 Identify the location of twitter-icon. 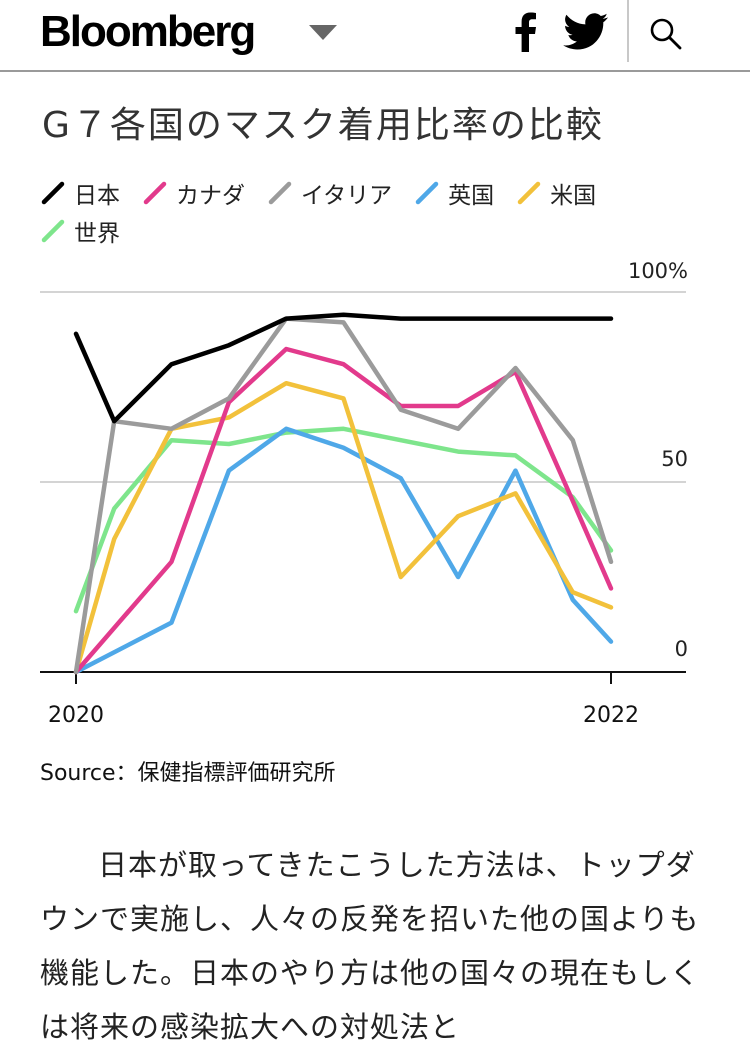
(586, 31).